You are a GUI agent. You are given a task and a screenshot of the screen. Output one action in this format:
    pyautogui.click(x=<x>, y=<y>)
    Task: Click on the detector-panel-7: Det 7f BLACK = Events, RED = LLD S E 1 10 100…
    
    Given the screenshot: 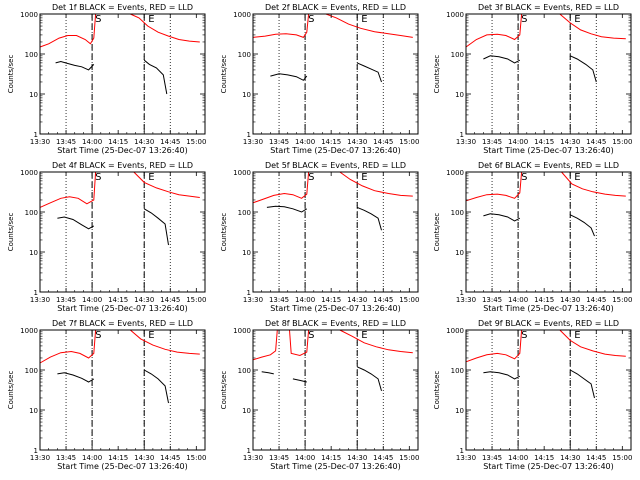 What is the action you would take?
    pyautogui.click(x=106, y=395)
    